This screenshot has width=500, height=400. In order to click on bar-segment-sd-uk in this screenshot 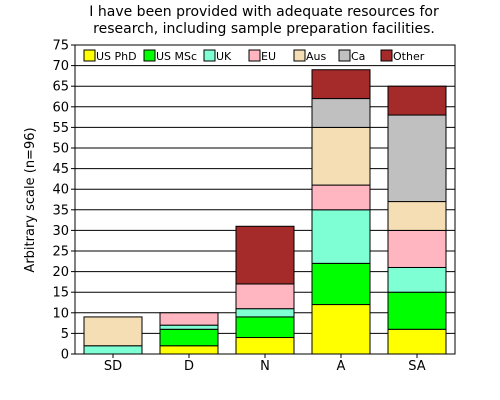, I will do `click(113, 350)`.